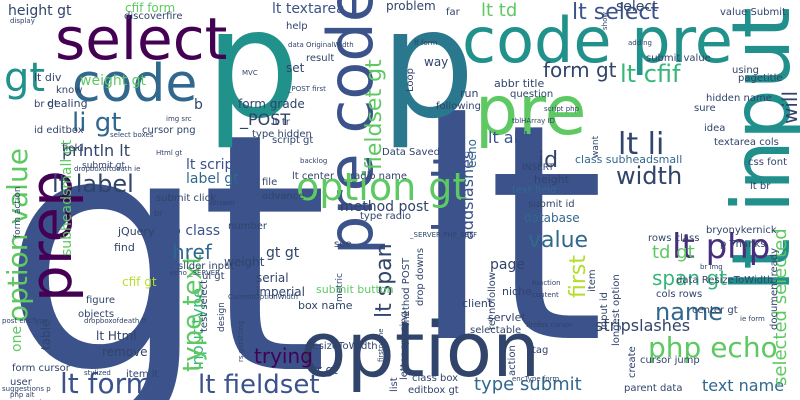 The image size is (800, 400). What do you see at coordinates (404, 345) in the screenshot?
I see `cloud-word: letter spacing` at bounding box center [404, 345].